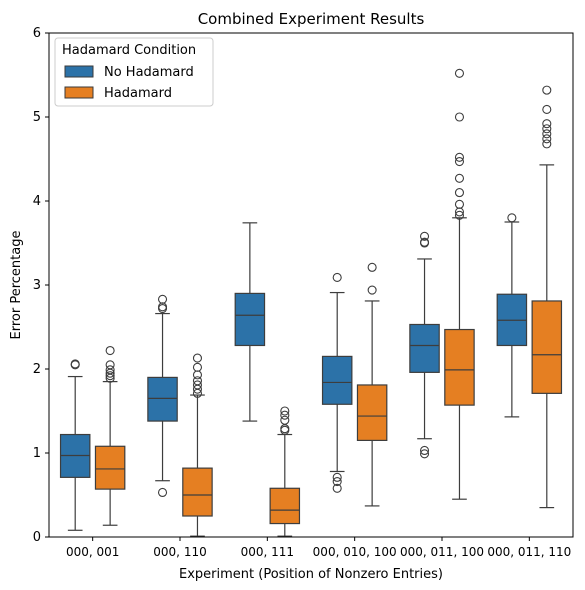  Describe the element at coordinates (79, 92) in the screenshot. I see `legend-swatch-hadamard` at that location.